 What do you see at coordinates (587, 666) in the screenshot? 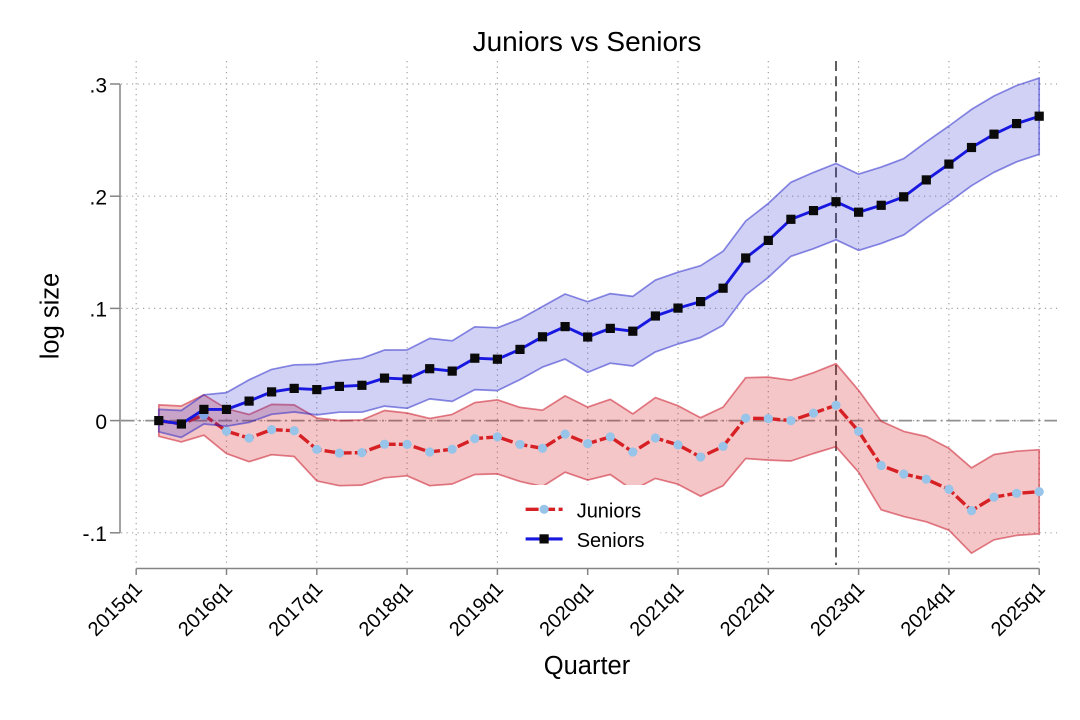
I see `svg-text: Quarter` at bounding box center [587, 666].